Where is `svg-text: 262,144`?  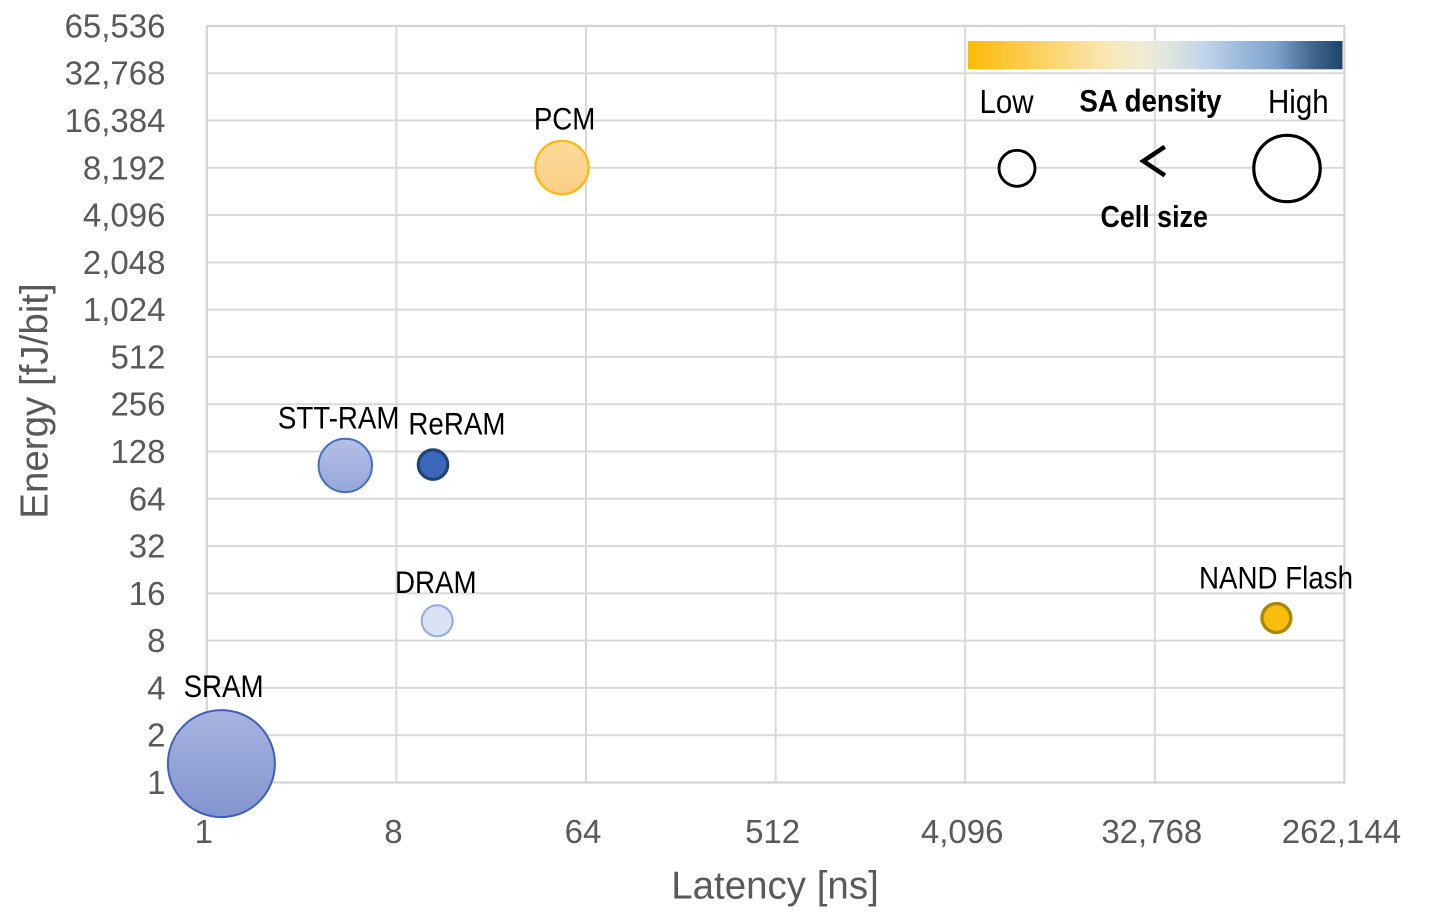 svg-text: 262,144 is located at coordinates (1341, 831).